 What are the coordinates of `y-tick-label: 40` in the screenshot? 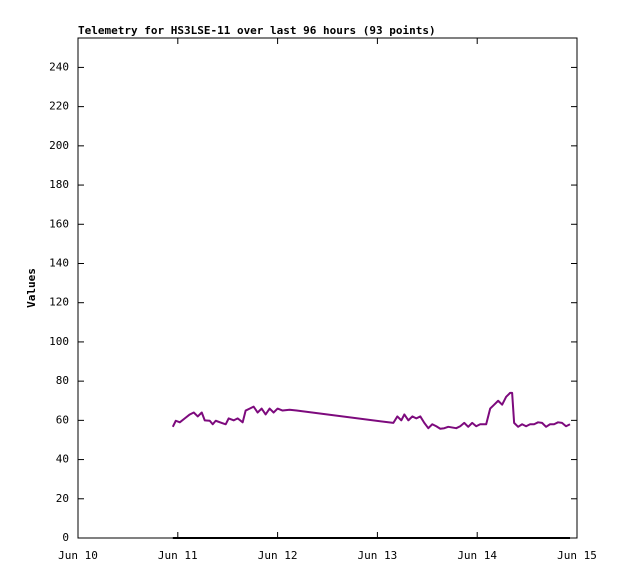 It's located at (62, 459).